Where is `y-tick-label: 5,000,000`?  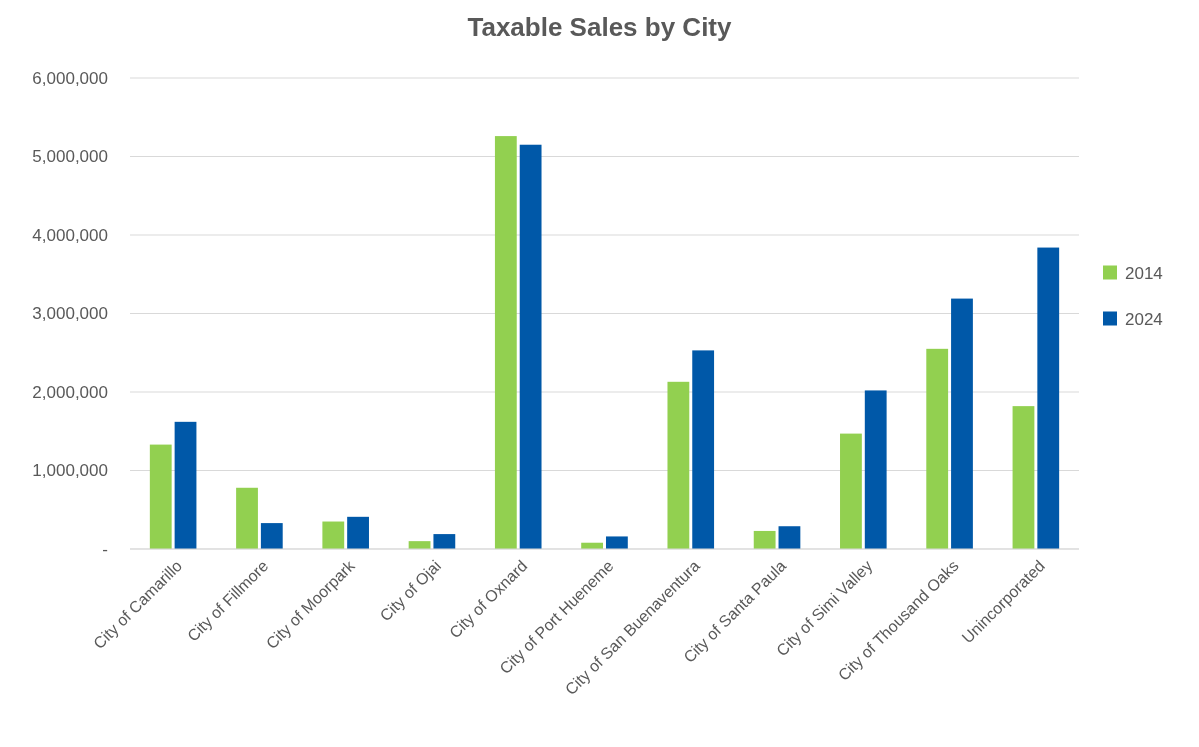
y-tick-label: 5,000,000 is located at coordinates (70, 157).